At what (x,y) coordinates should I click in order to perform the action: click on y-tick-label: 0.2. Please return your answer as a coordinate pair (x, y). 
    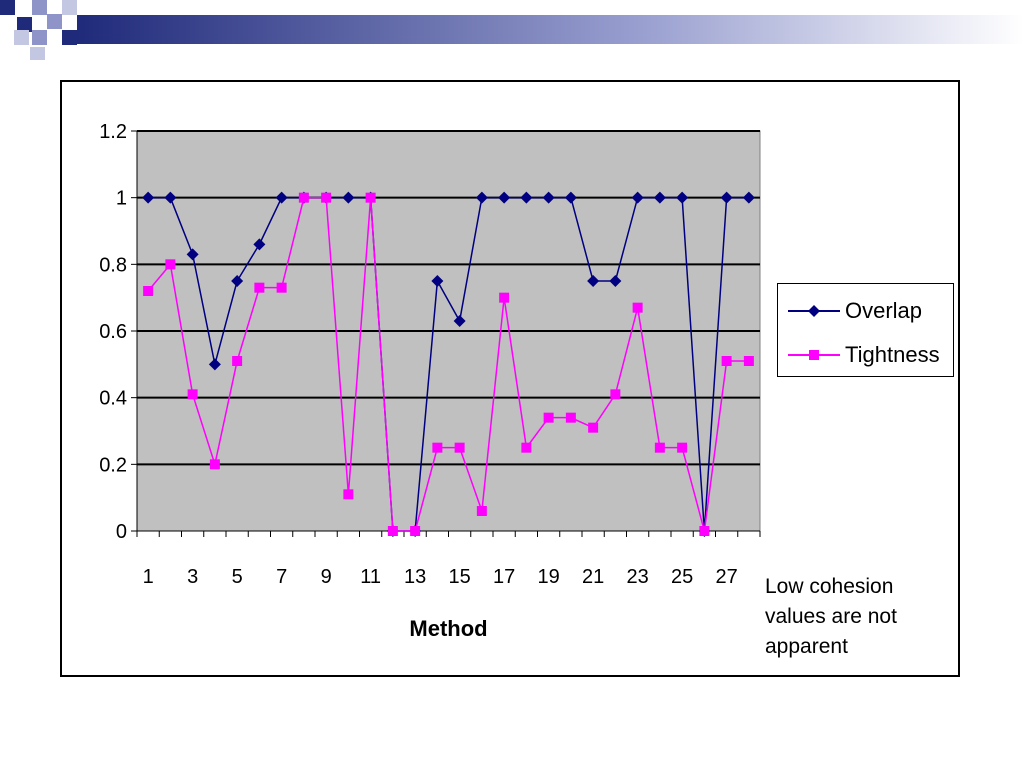
    Looking at the image, I should click on (113, 465).